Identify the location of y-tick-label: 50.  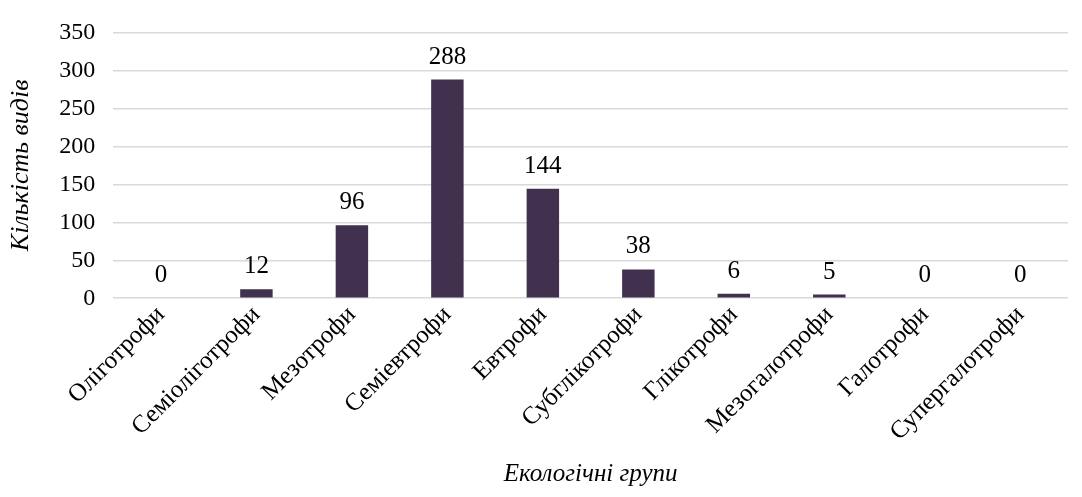
(83, 258).